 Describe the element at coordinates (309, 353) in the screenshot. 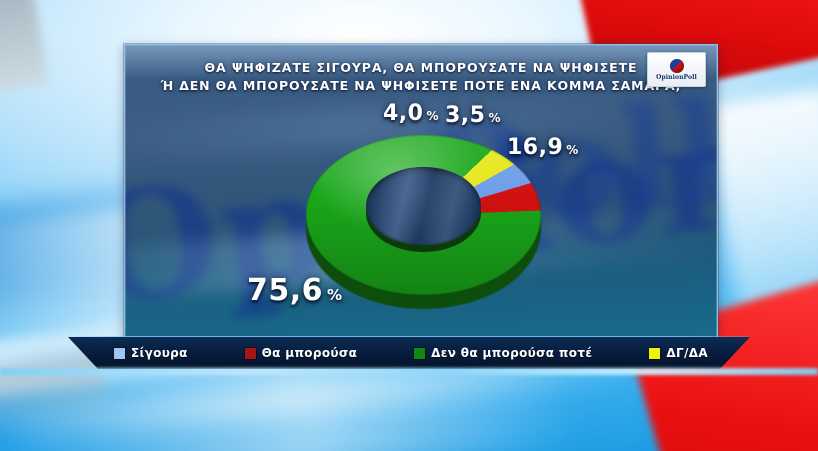

I see `legend-label-tha-mporousa: Θα μπορούσα` at that location.